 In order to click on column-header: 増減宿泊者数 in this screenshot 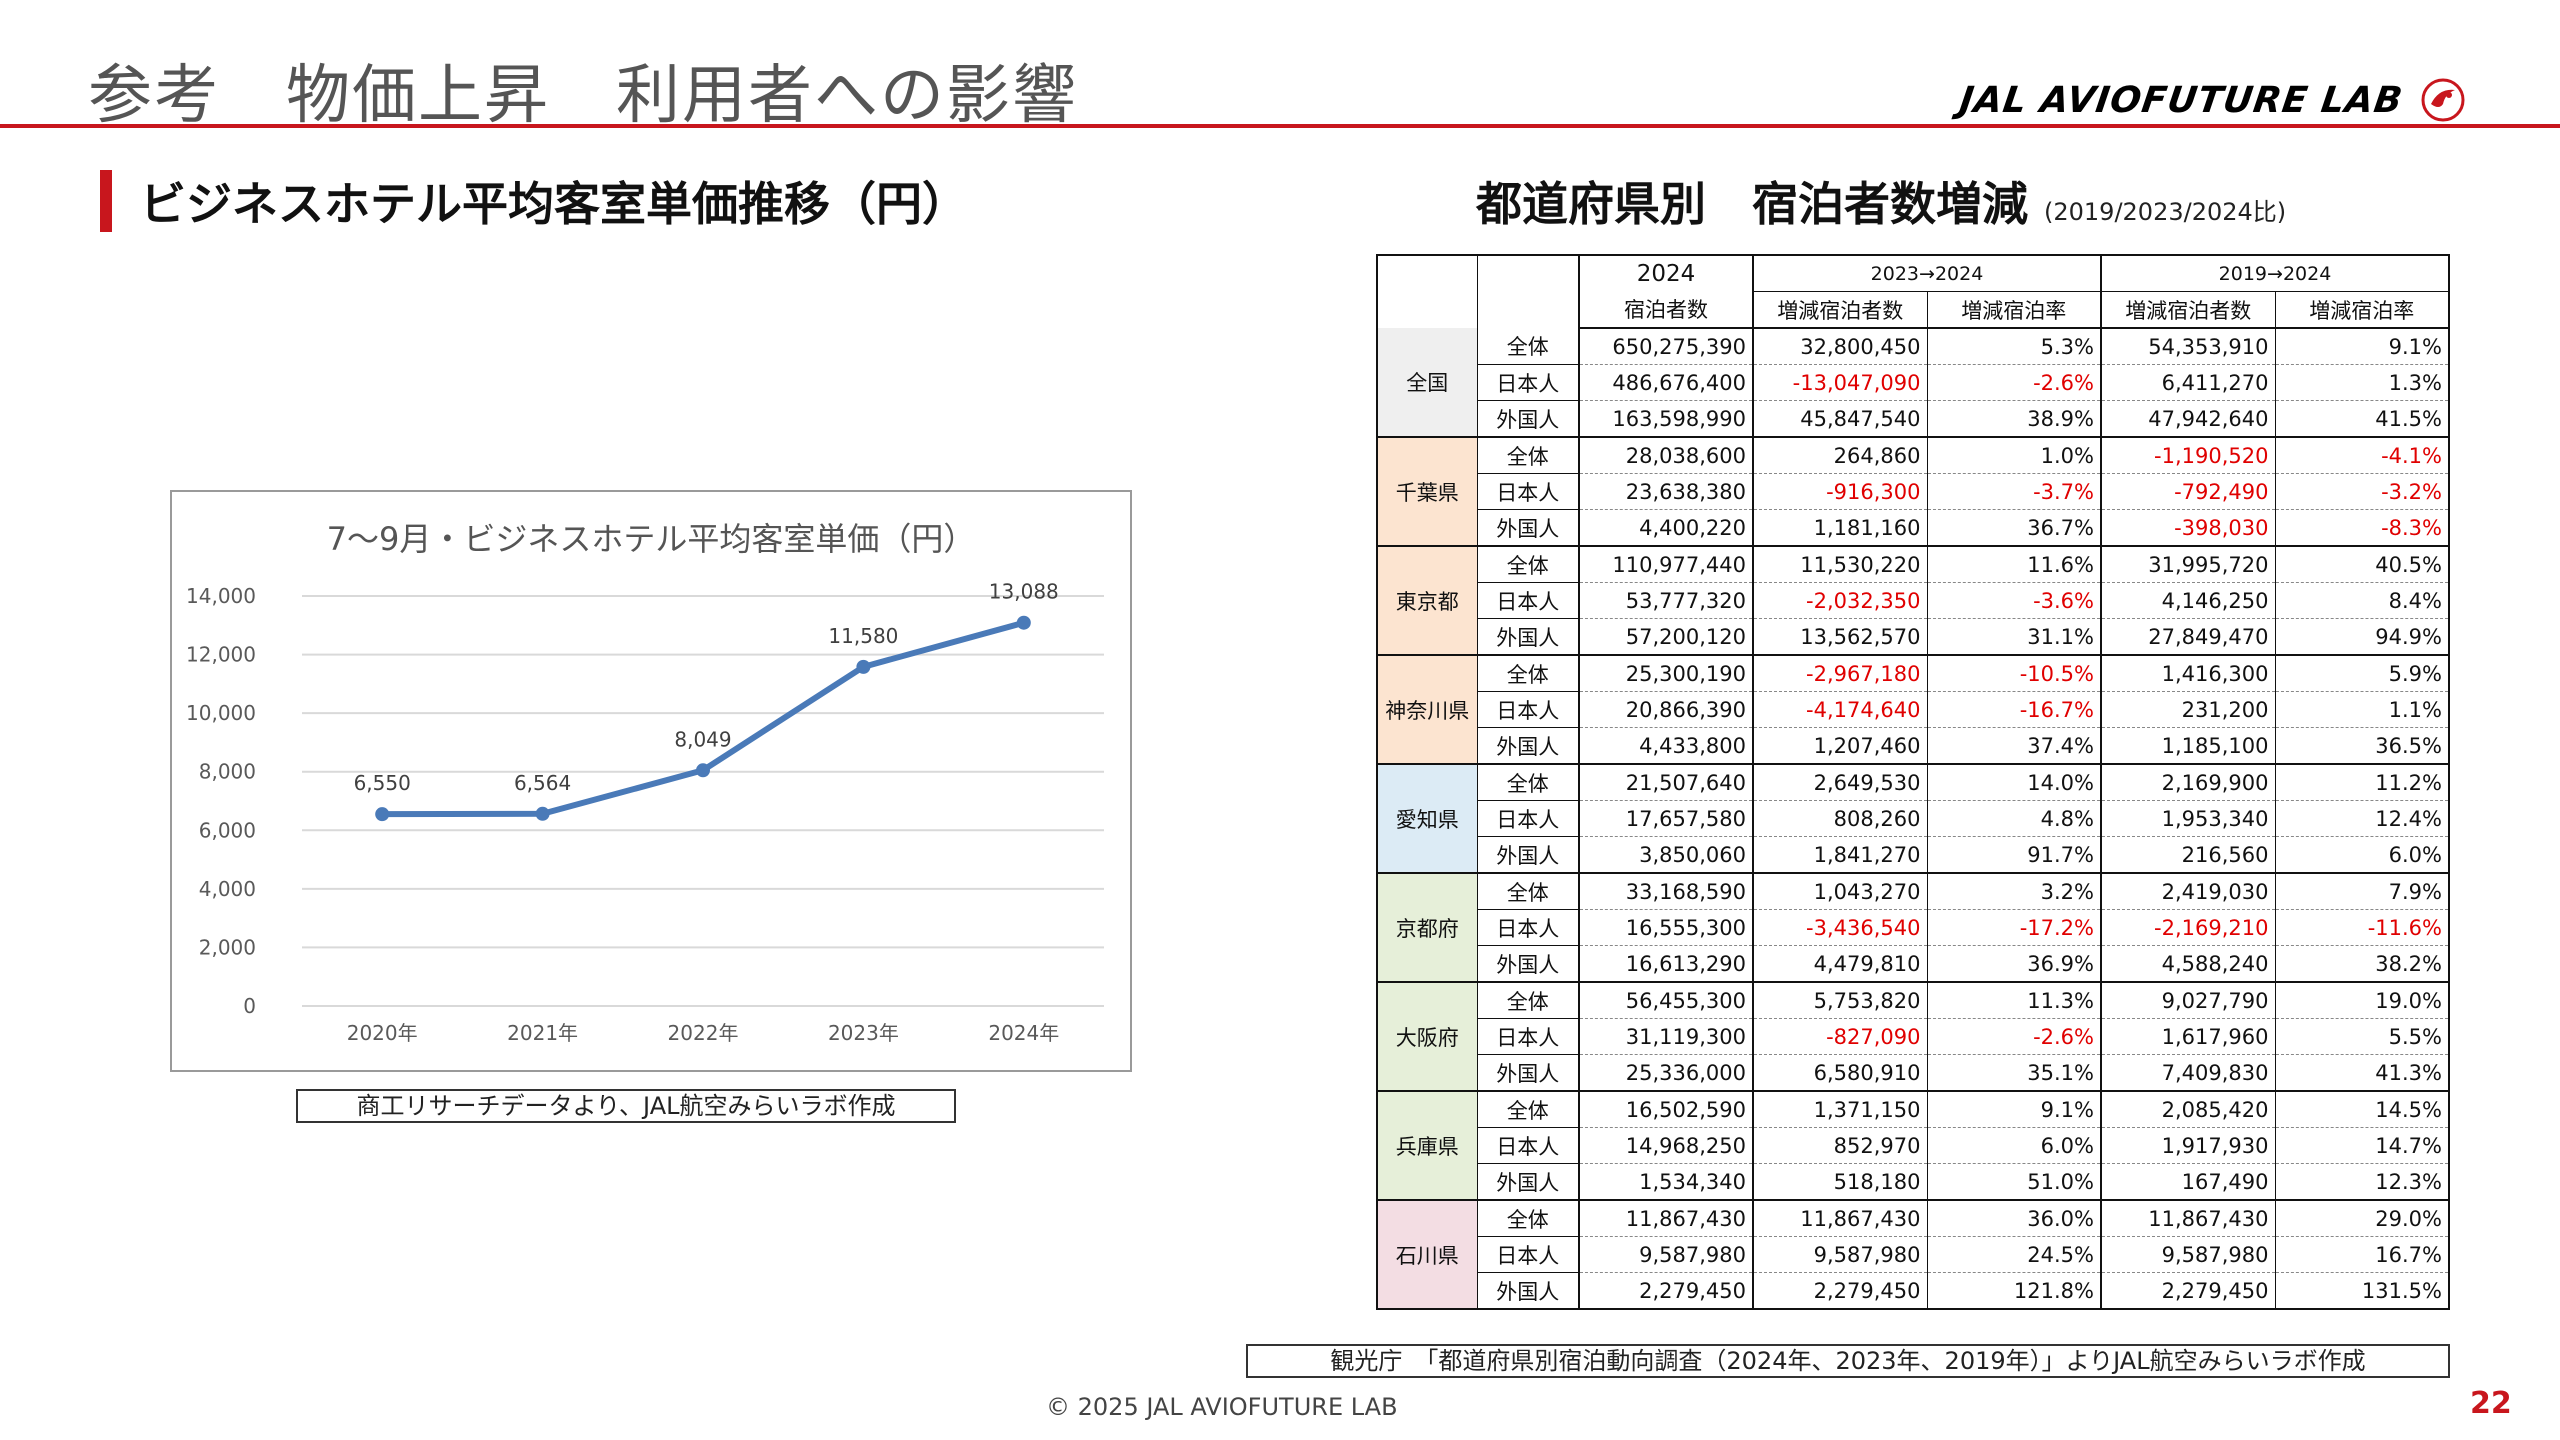, I will do `click(1840, 310)`.